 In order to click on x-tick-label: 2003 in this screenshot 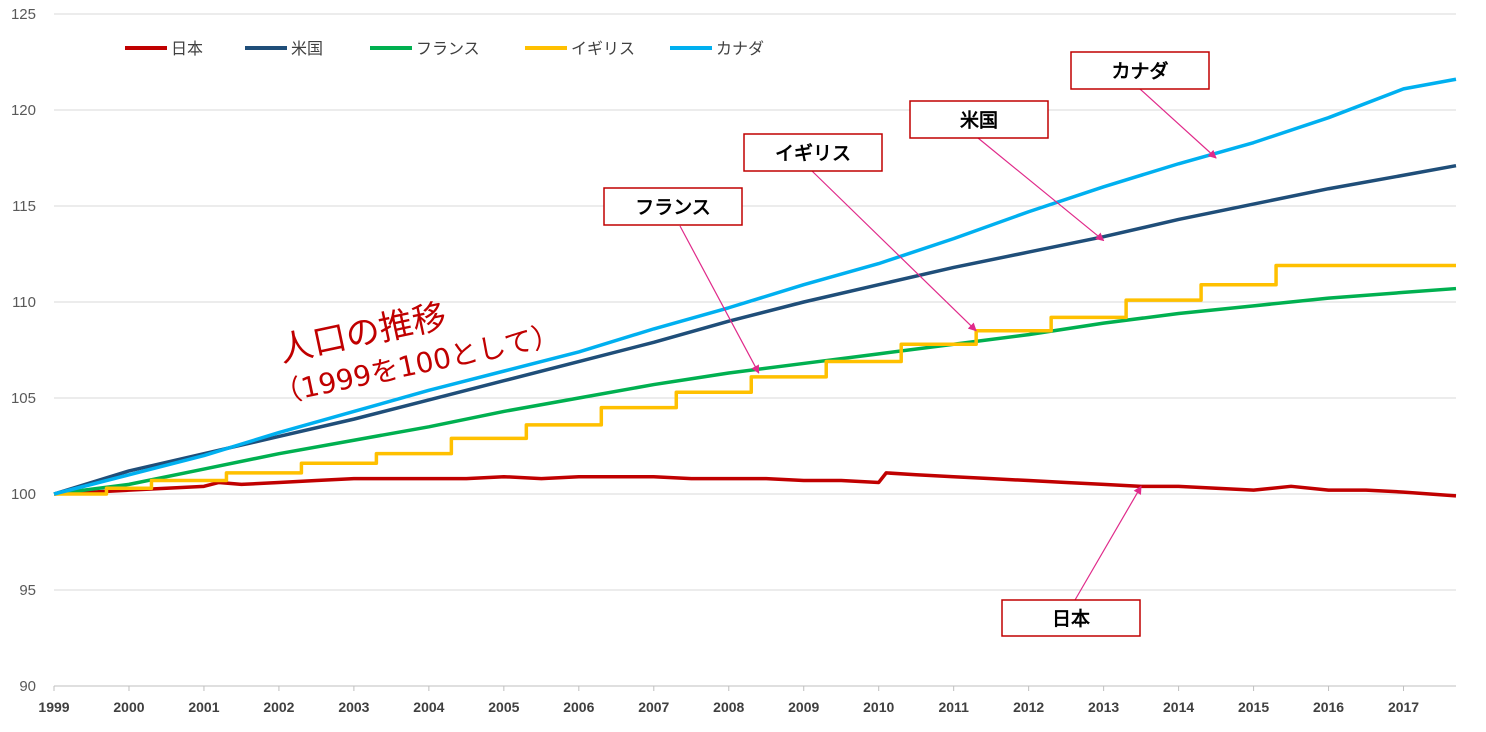, I will do `click(353, 707)`.